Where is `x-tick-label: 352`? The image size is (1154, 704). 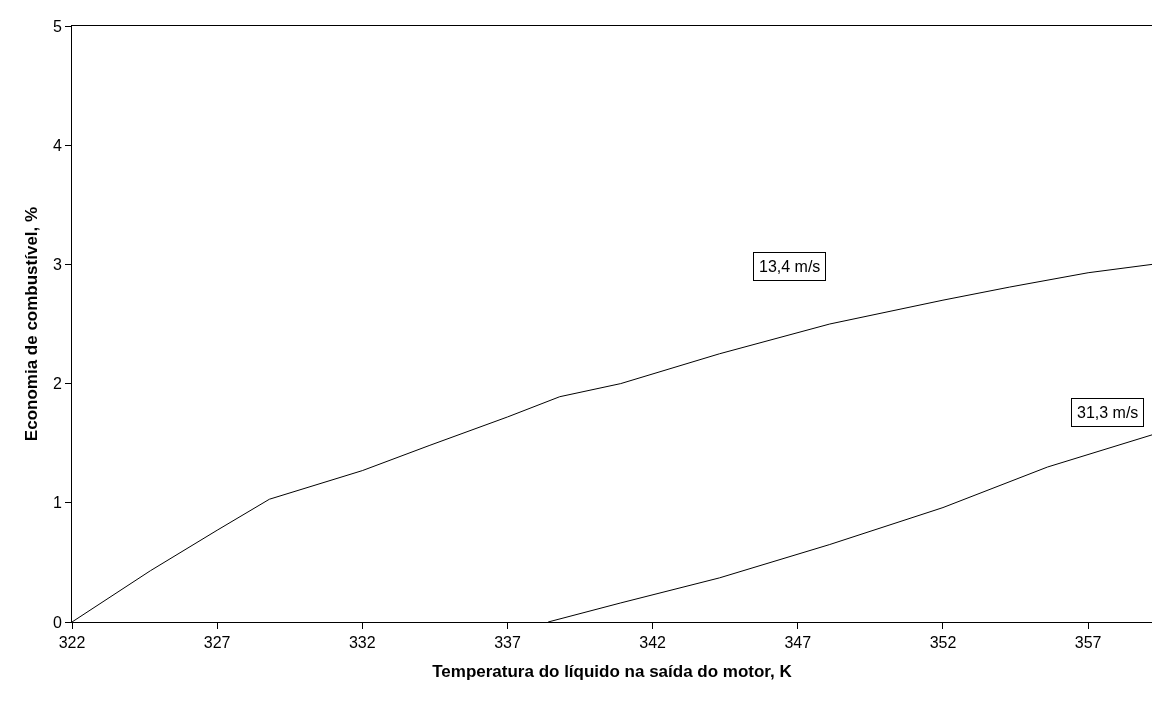 x-tick-label: 352 is located at coordinates (943, 643).